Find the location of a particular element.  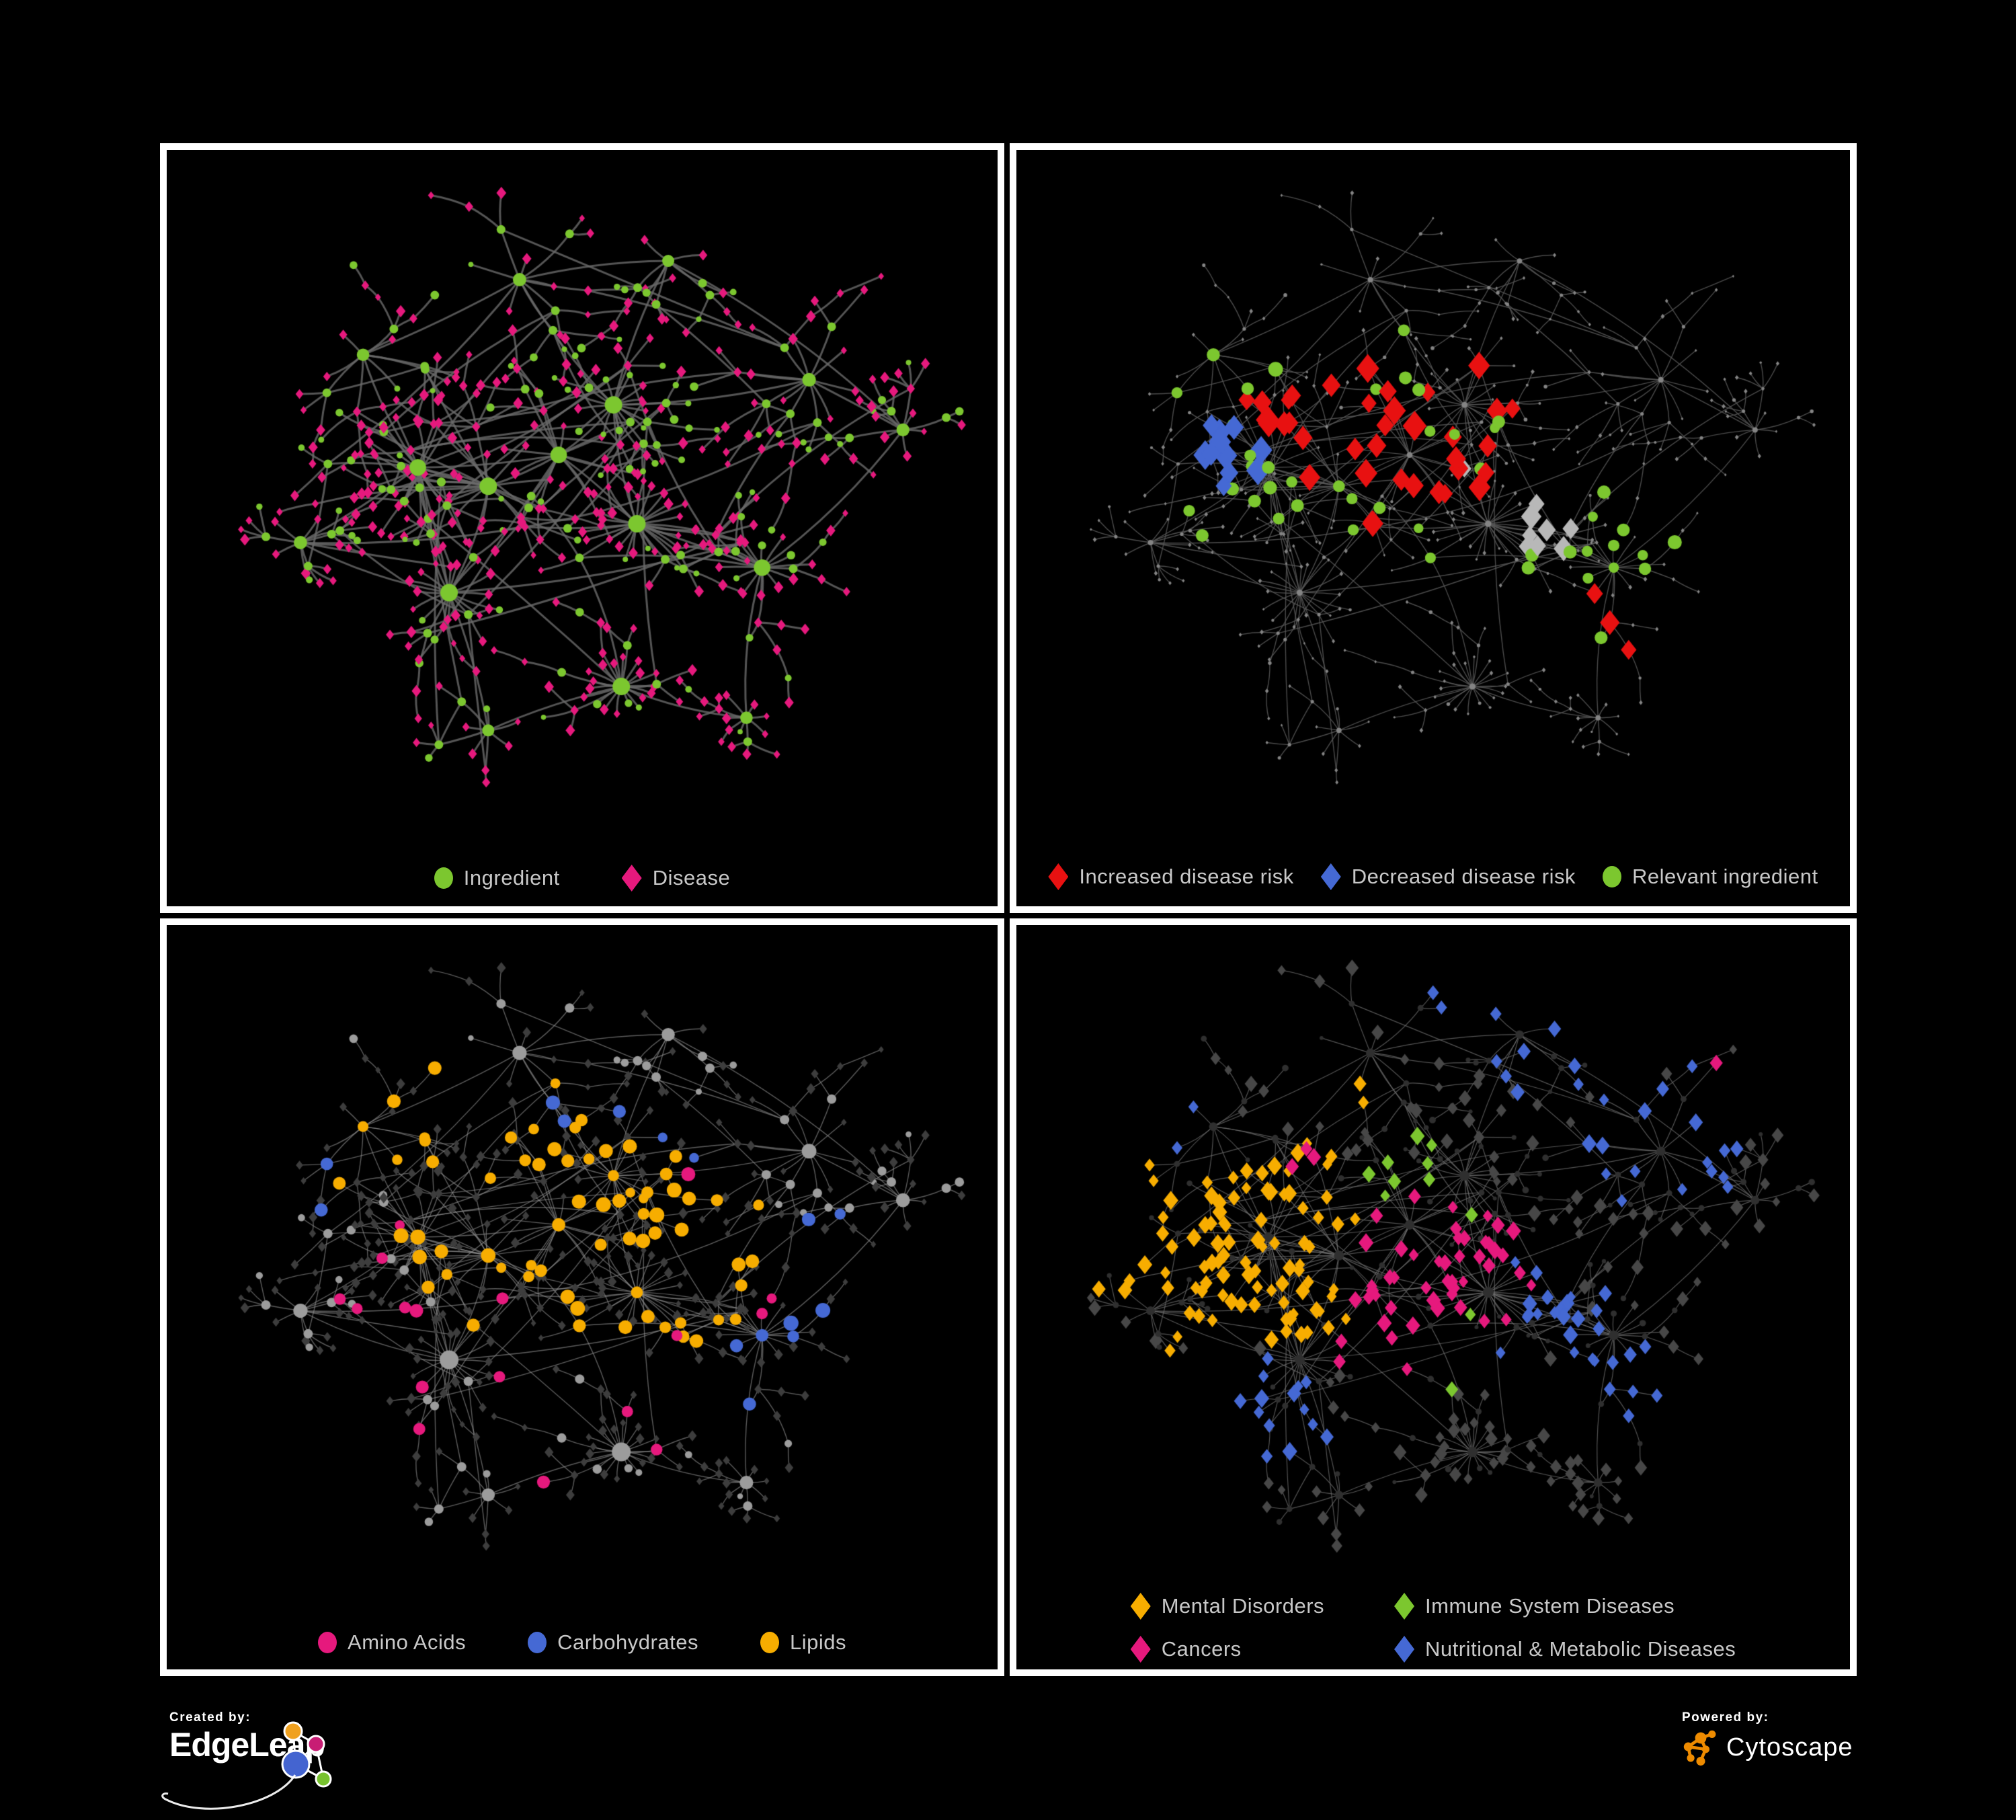

legend-label: Cancers is located at coordinates (1201, 1649).